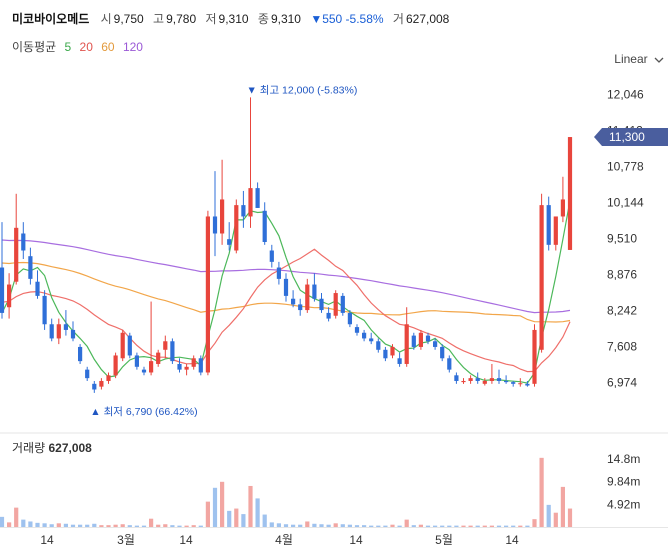 The width and height of the screenshot is (668, 558). I want to click on volume-label: 거, so click(398, 19).